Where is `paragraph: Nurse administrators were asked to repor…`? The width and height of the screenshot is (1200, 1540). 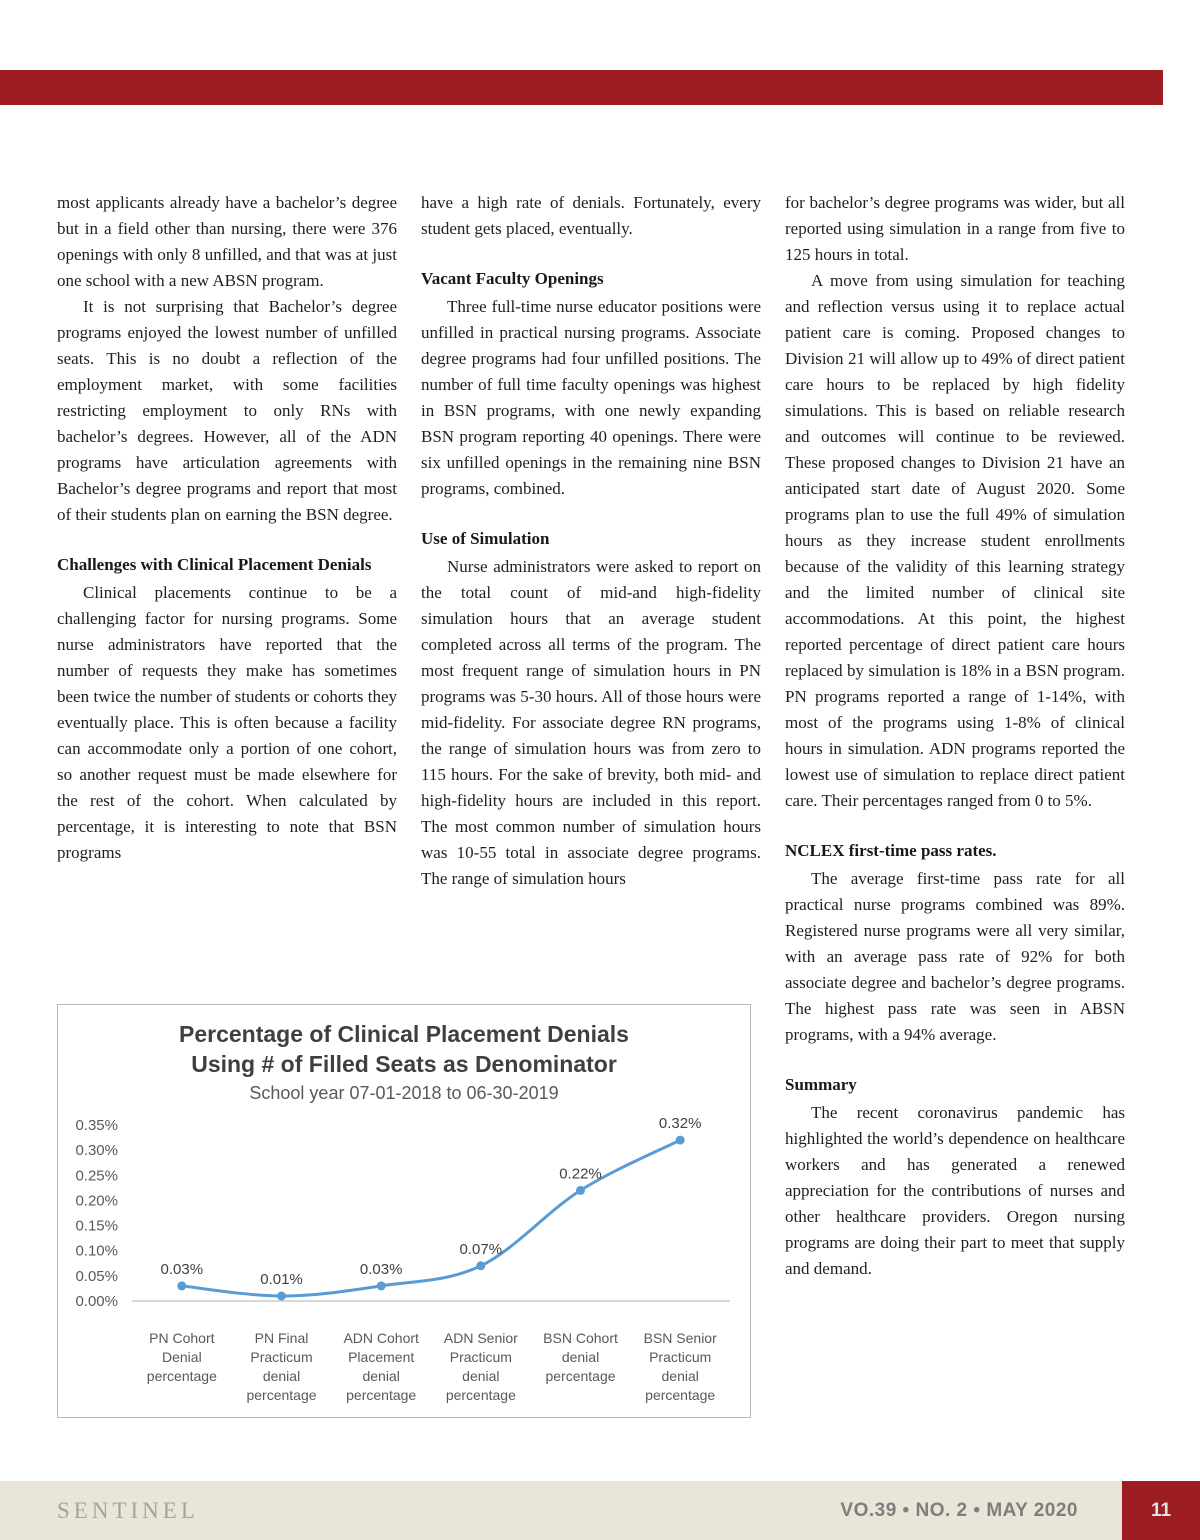 paragraph: Nurse administrators were asked to repor… is located at coordinates (591, 722).